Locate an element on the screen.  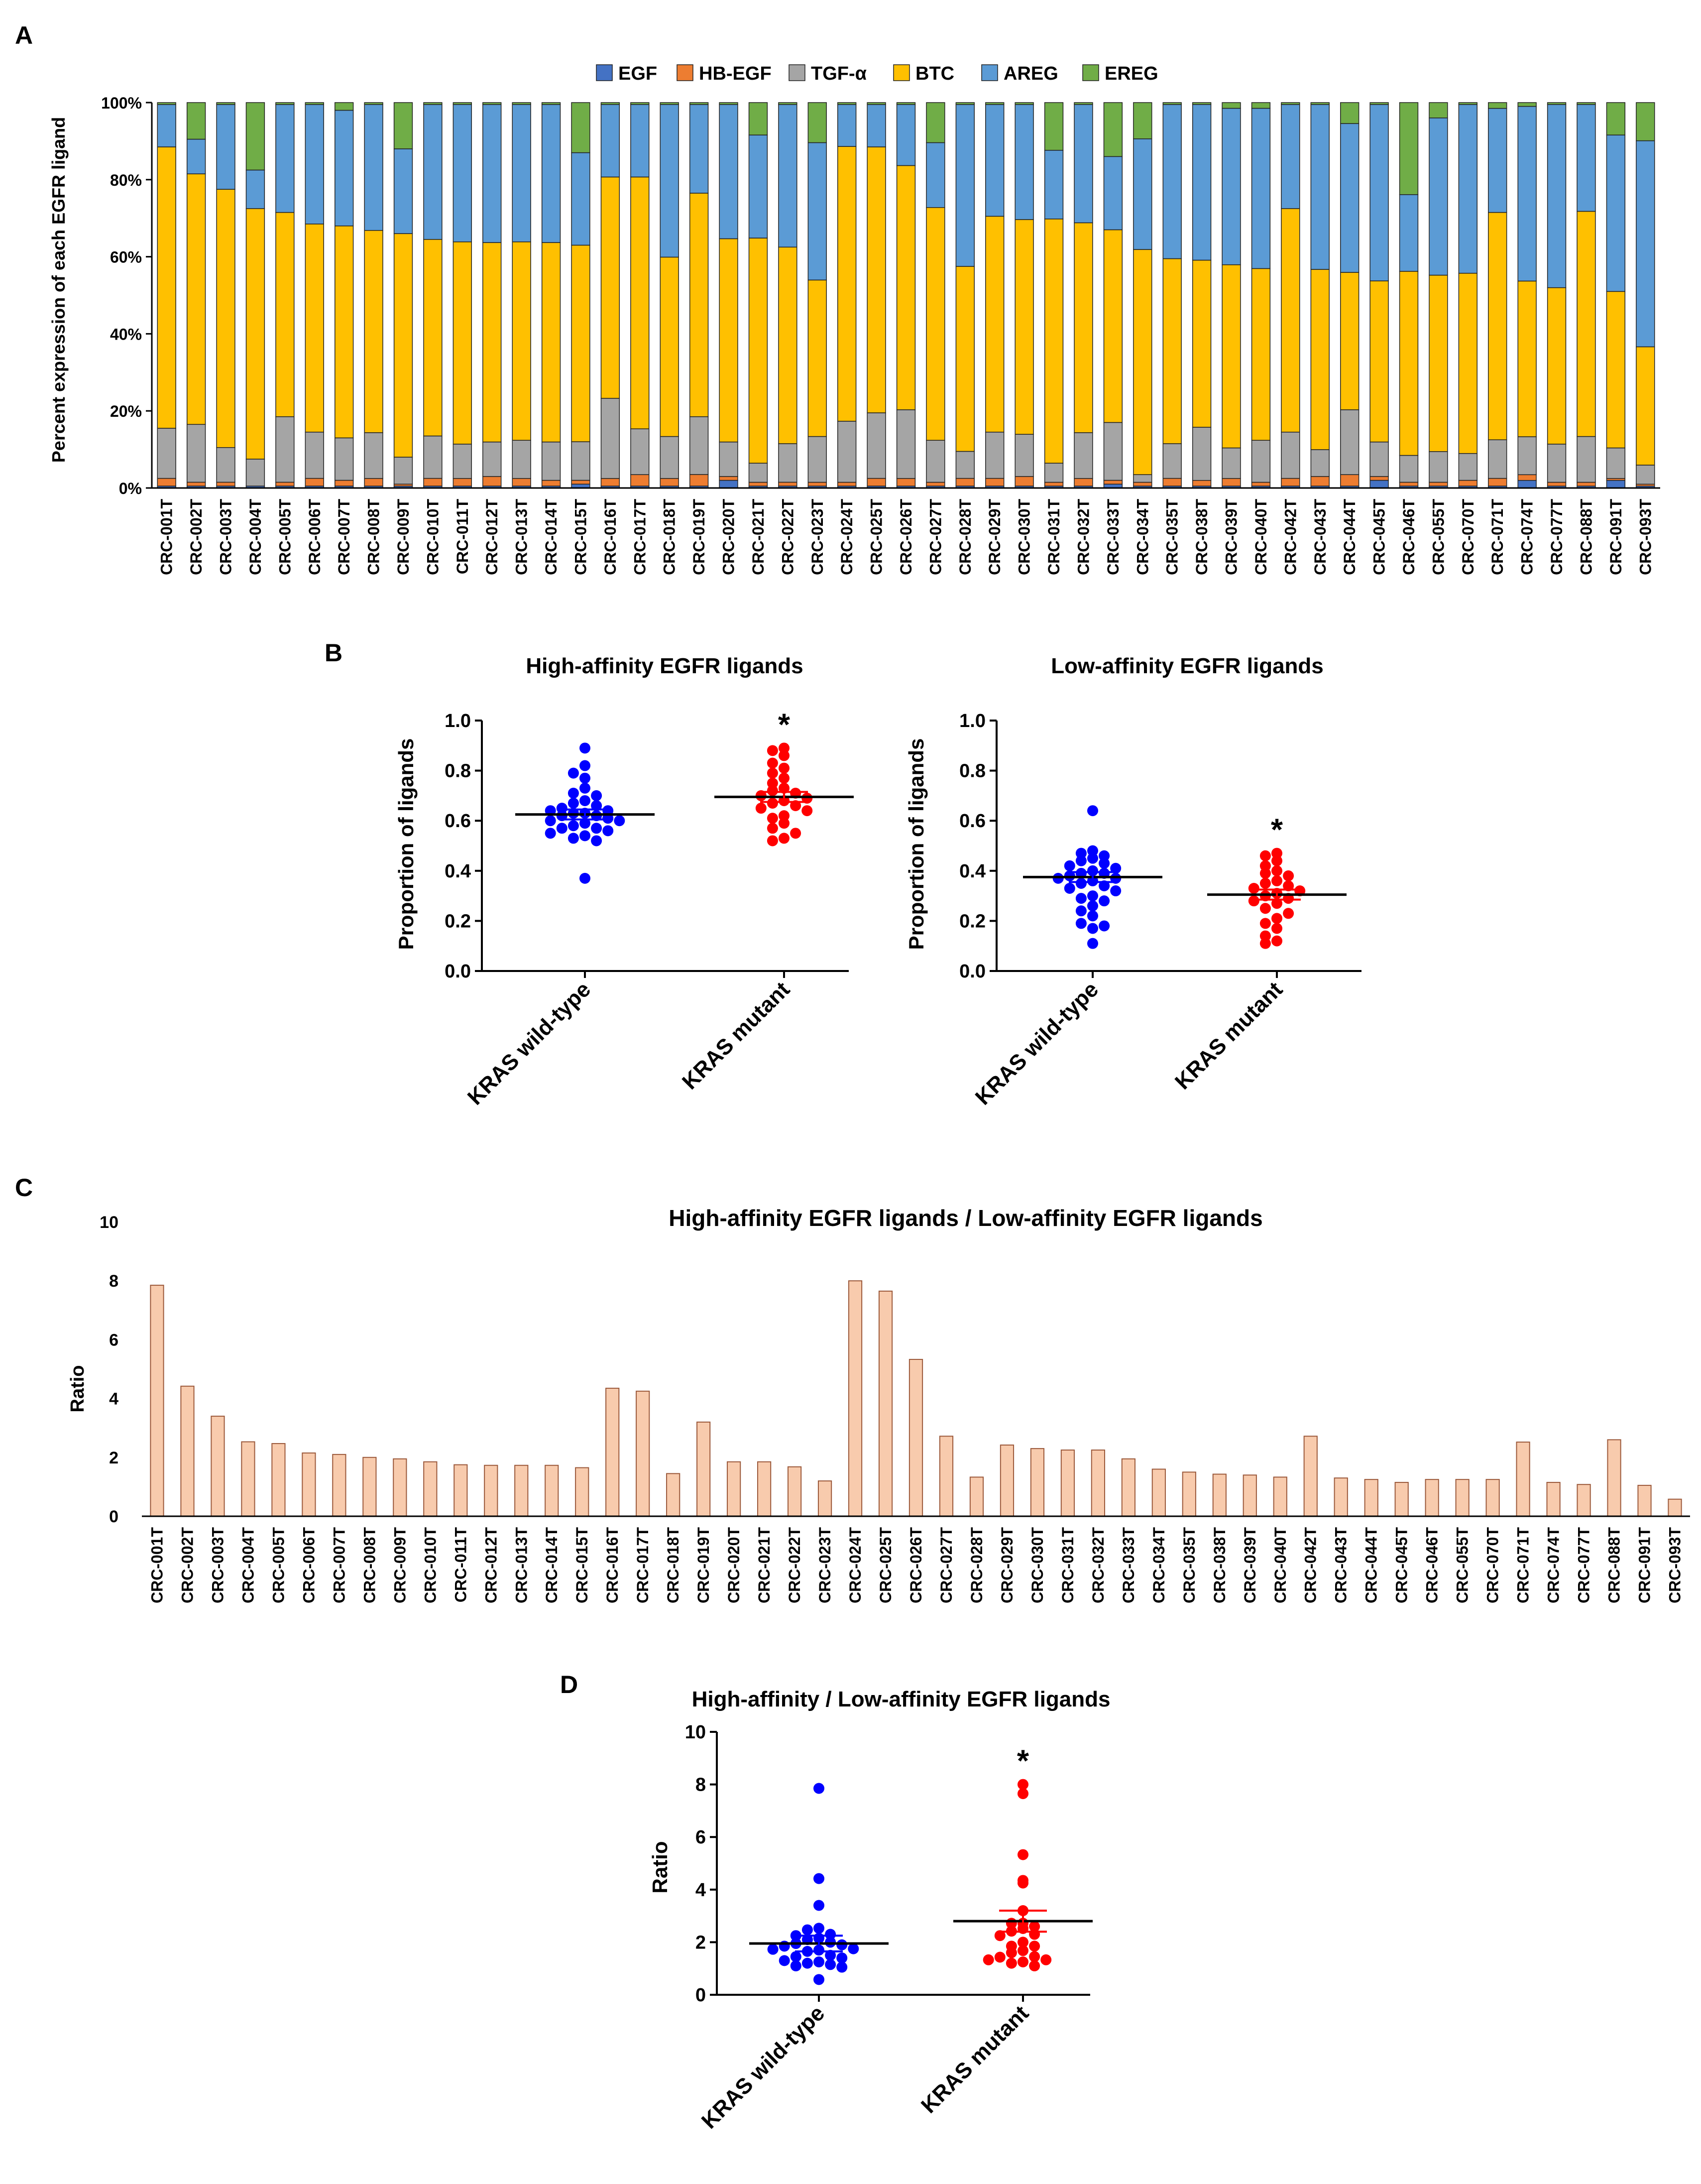
x-tick-label: KRAS mutant is located at coordinates (736, 1035).